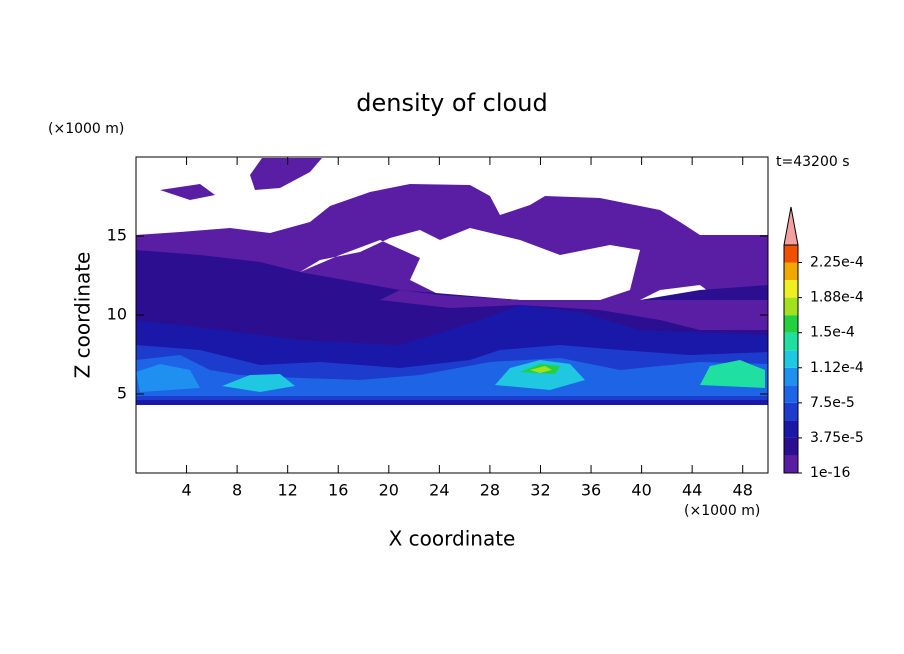  I want to click on x-tick-label: 24, so click(439, 490).